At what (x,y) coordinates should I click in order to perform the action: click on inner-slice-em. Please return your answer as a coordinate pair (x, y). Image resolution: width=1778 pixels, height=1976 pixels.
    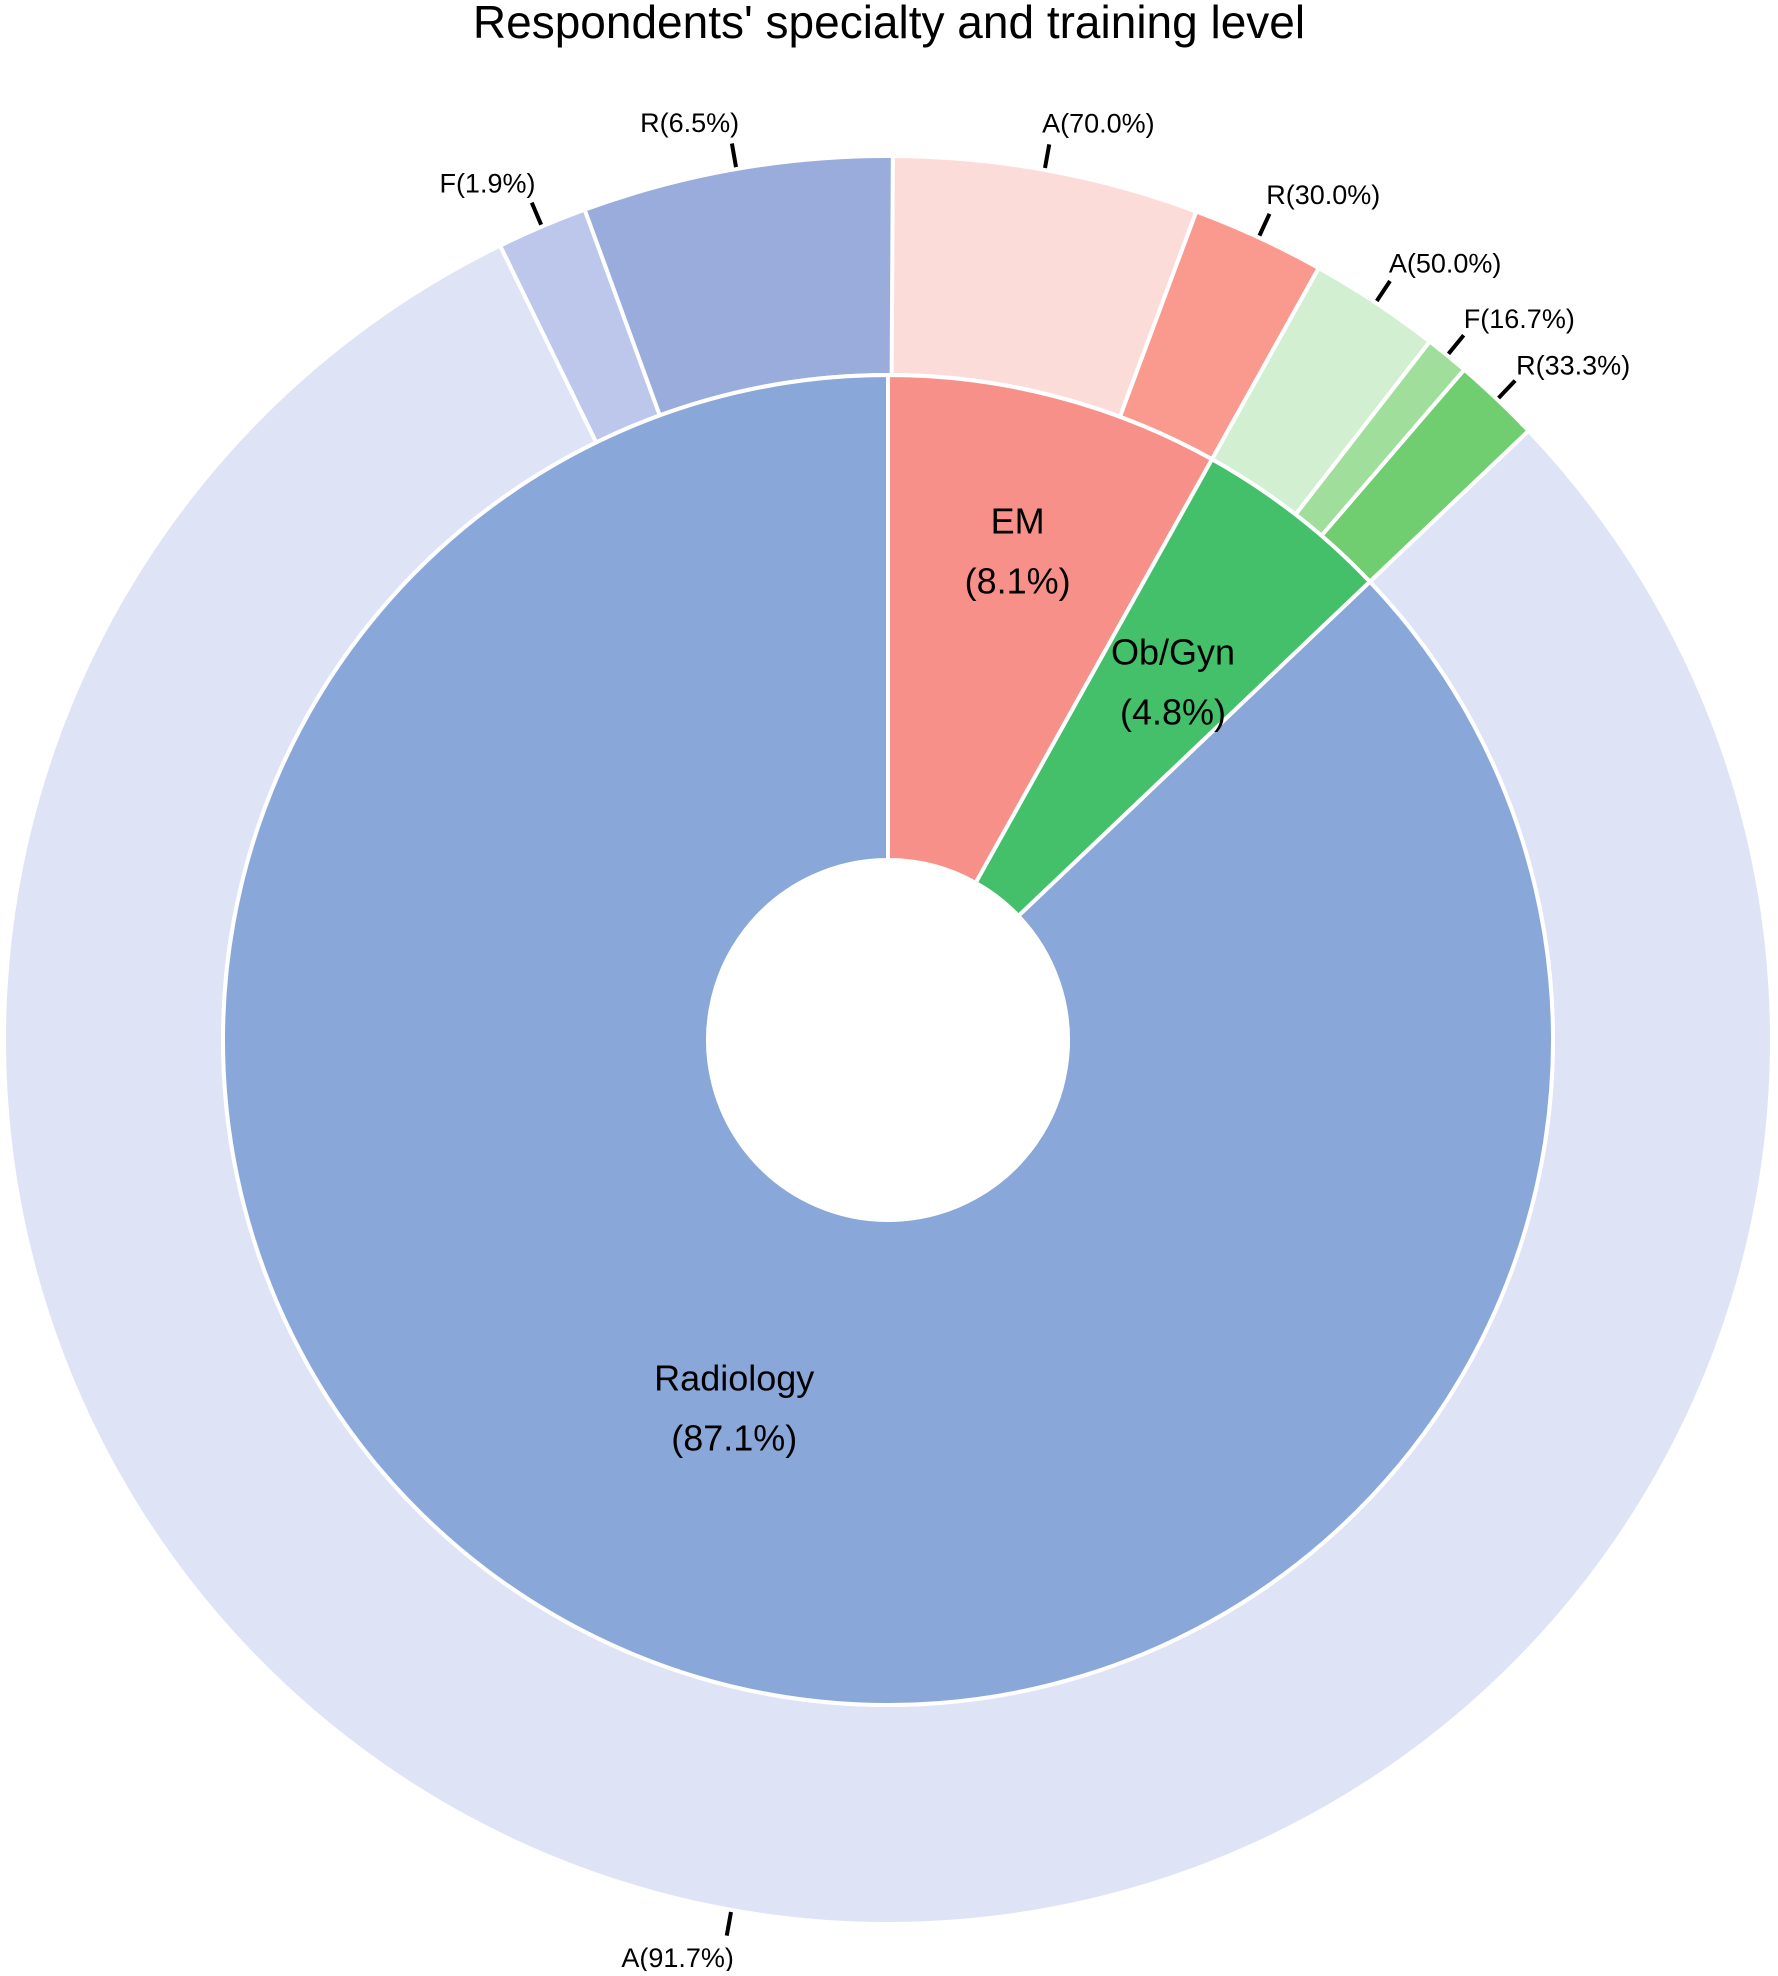
    Looking at the image, I should click on (1050, 629).